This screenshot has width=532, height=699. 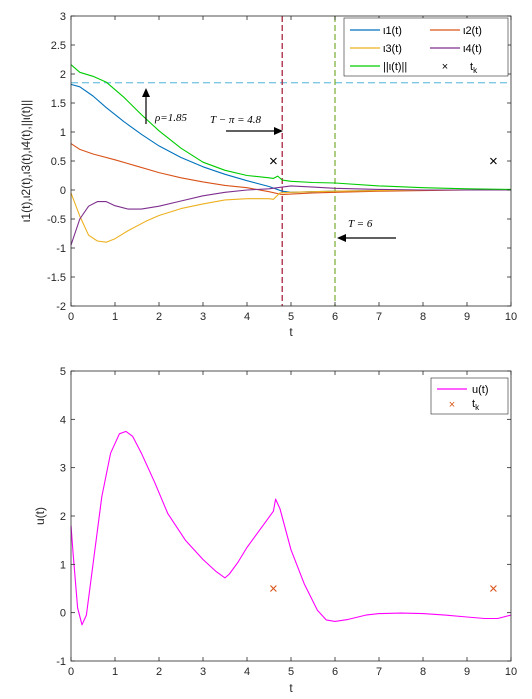 I want to click on top-y-axis-label: ι1(t),ι2(t),ι3(t),ι4(t),||ι(t)||, so click(x=26, y=161).